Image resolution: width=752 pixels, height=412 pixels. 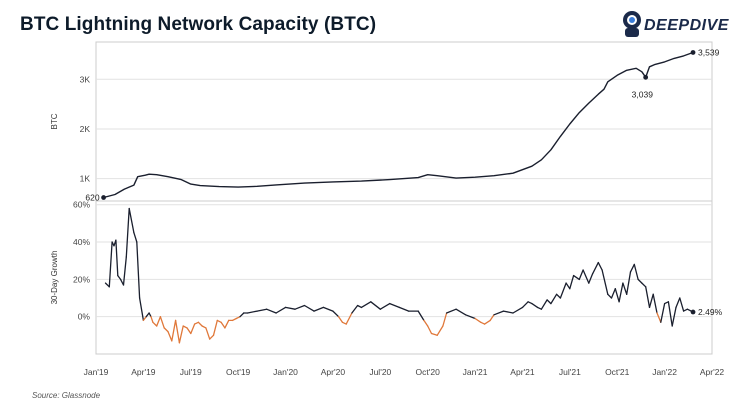 I want to click on y-tick-label: 1K, so click(x=85, y=179).